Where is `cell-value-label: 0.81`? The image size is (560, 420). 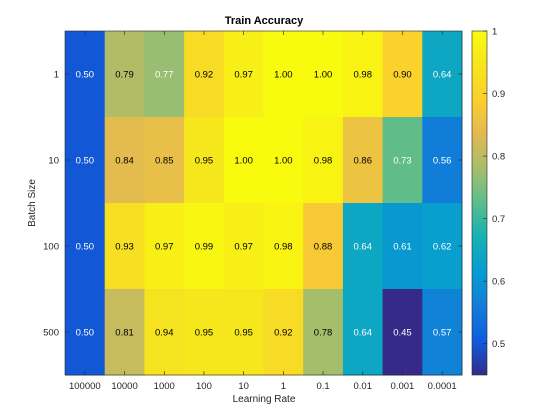
cell-value-label: 0.81 is located at coordinates (124, 333).